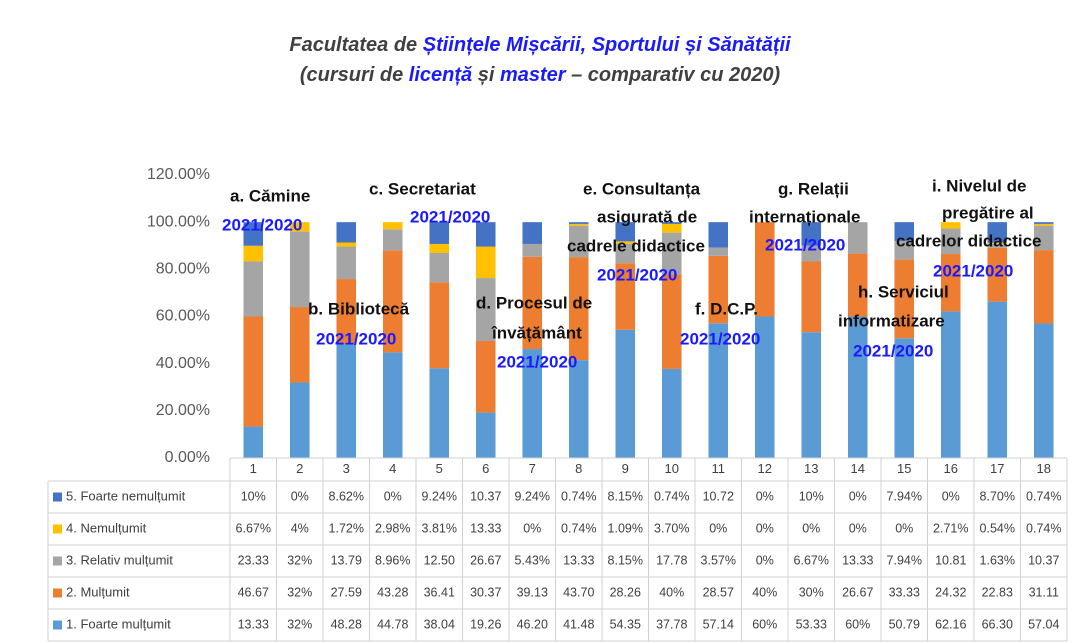 The width and height of the screenshot is (1073, 643). I want to click on annotation: cadrelor didactice, so click(969, 240).